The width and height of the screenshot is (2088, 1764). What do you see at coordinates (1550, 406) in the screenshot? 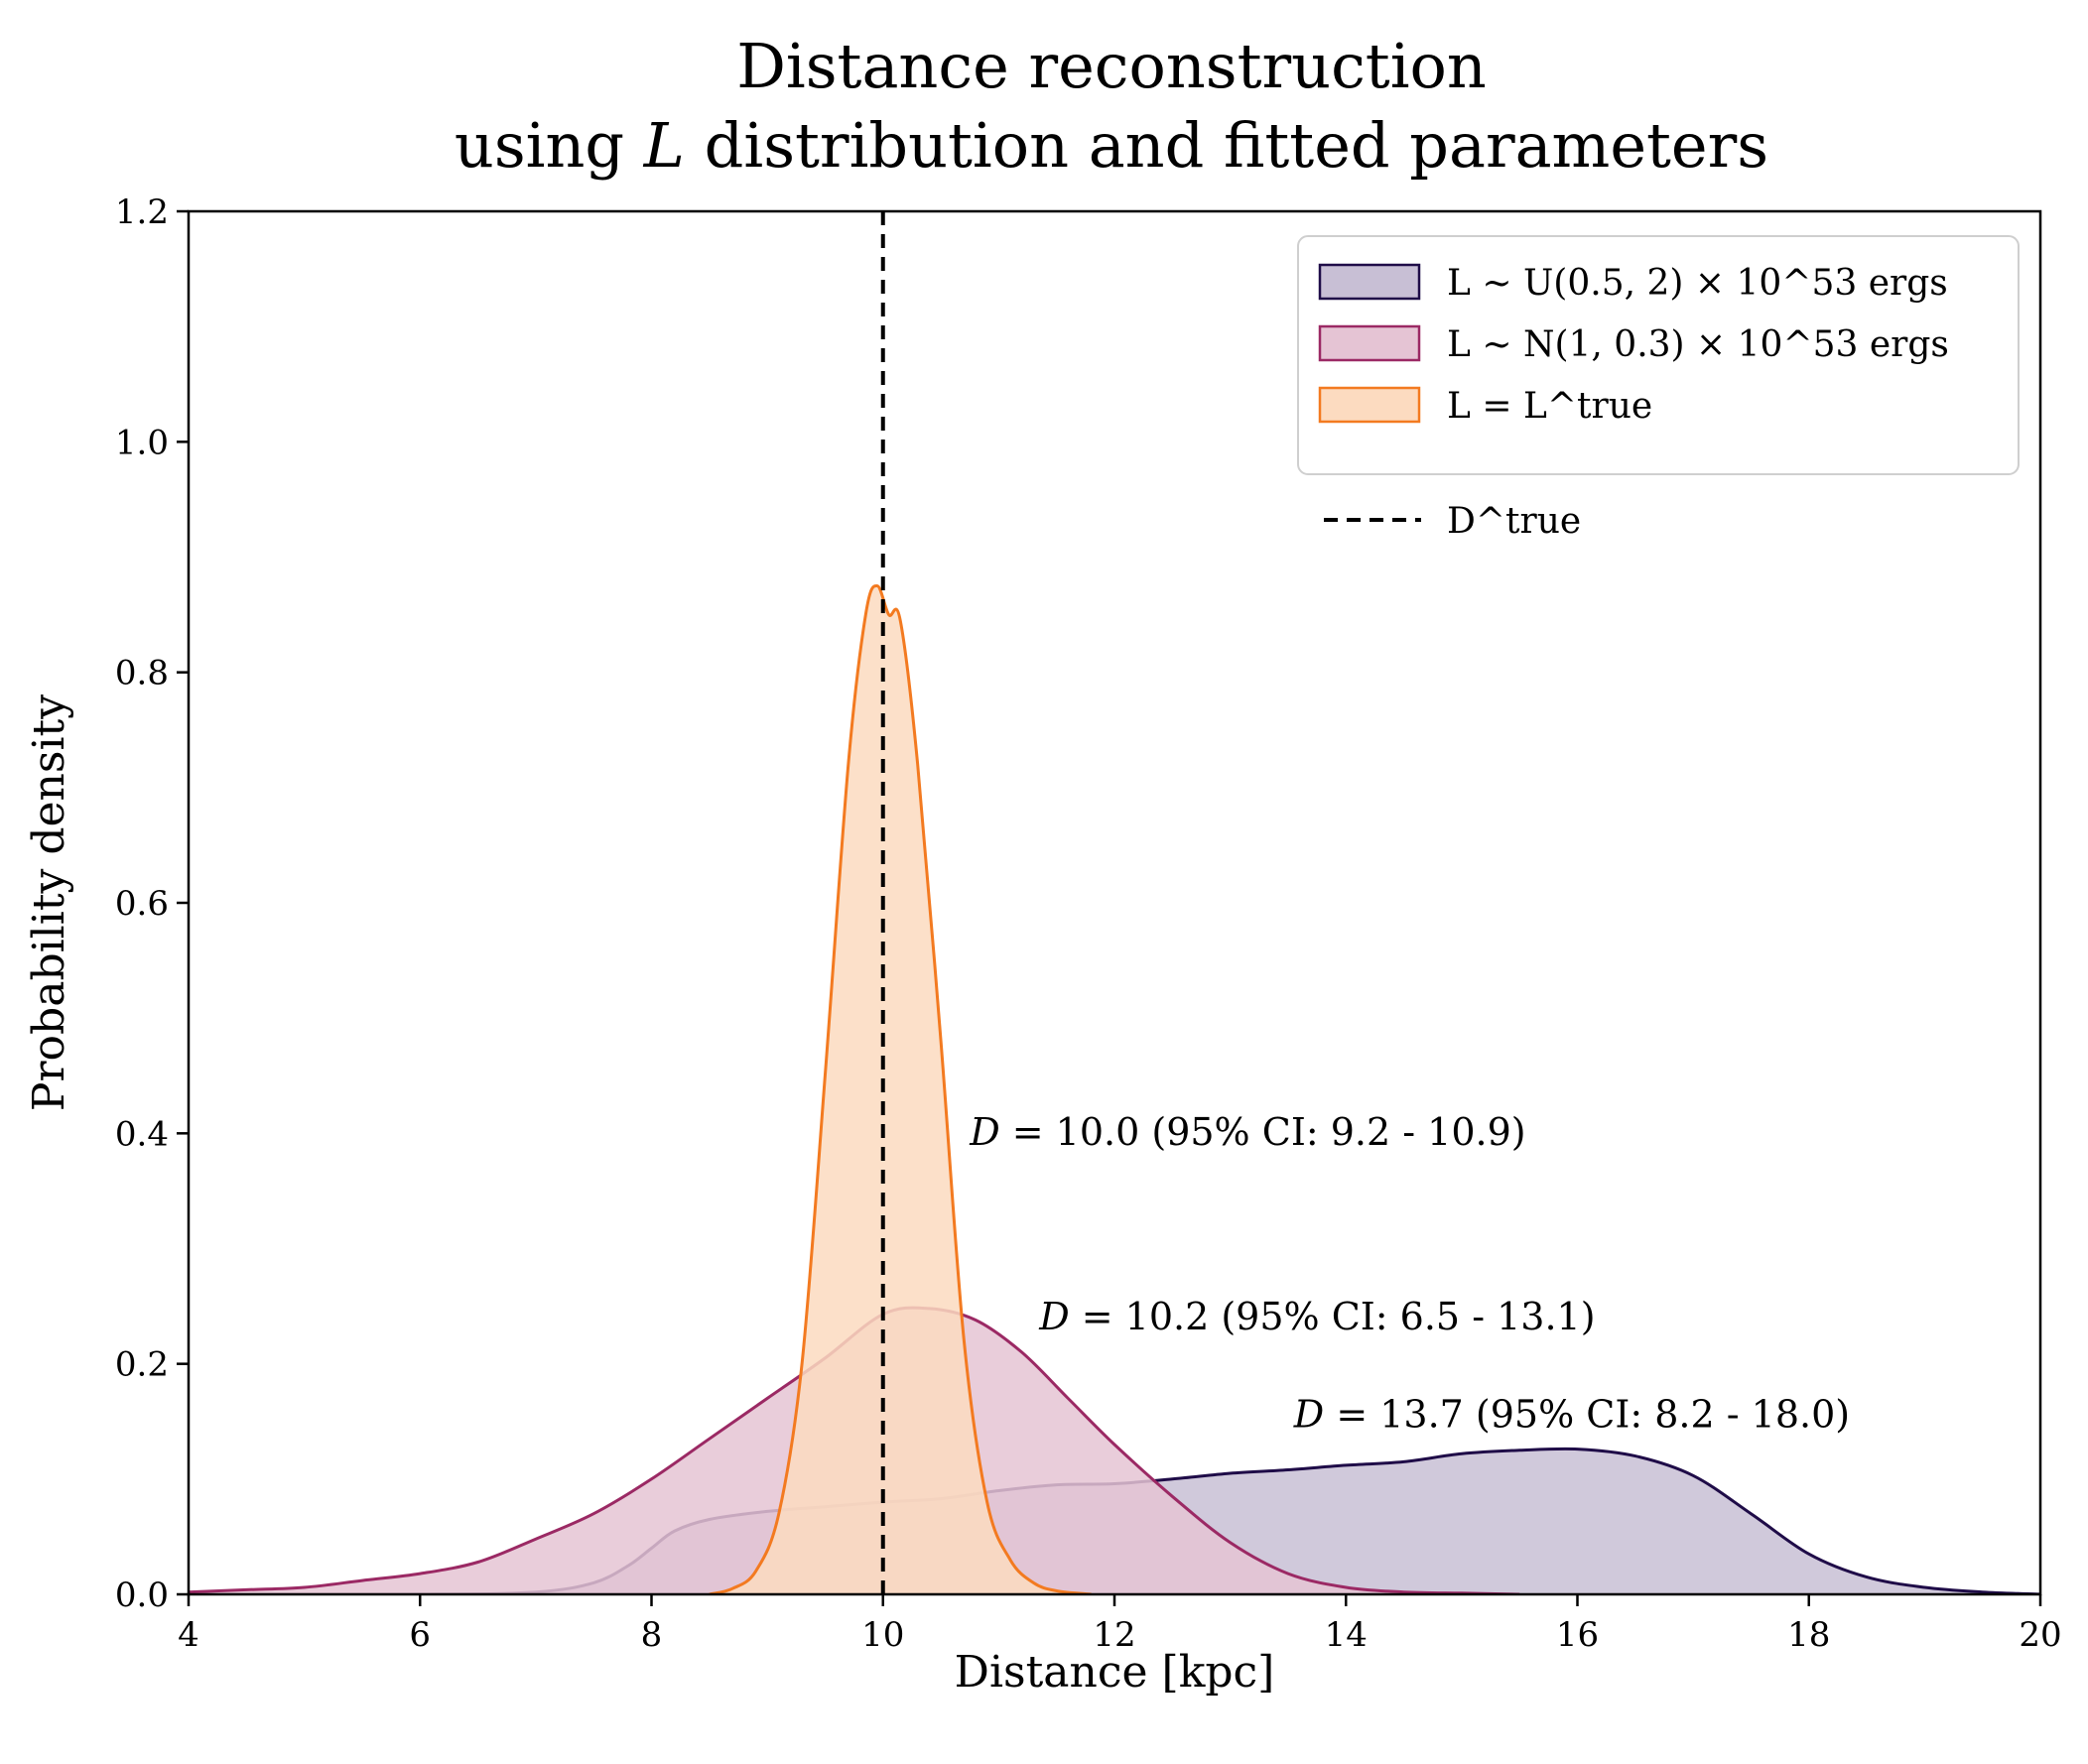
I see `legend-label-3: L = L^true` at bounding box center [1550, 406].